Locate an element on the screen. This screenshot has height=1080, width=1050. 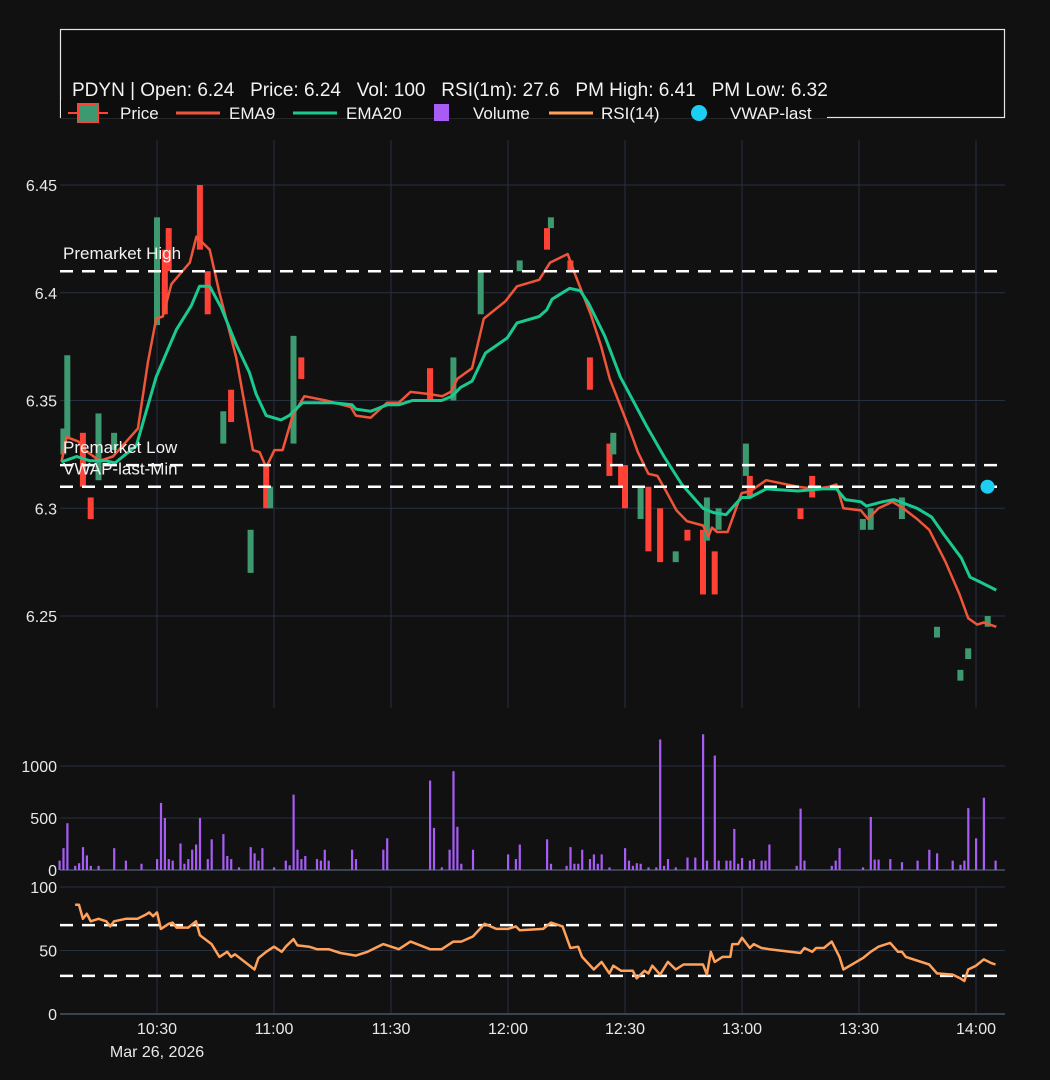
volume-panel is located at coordinates (527, 802).